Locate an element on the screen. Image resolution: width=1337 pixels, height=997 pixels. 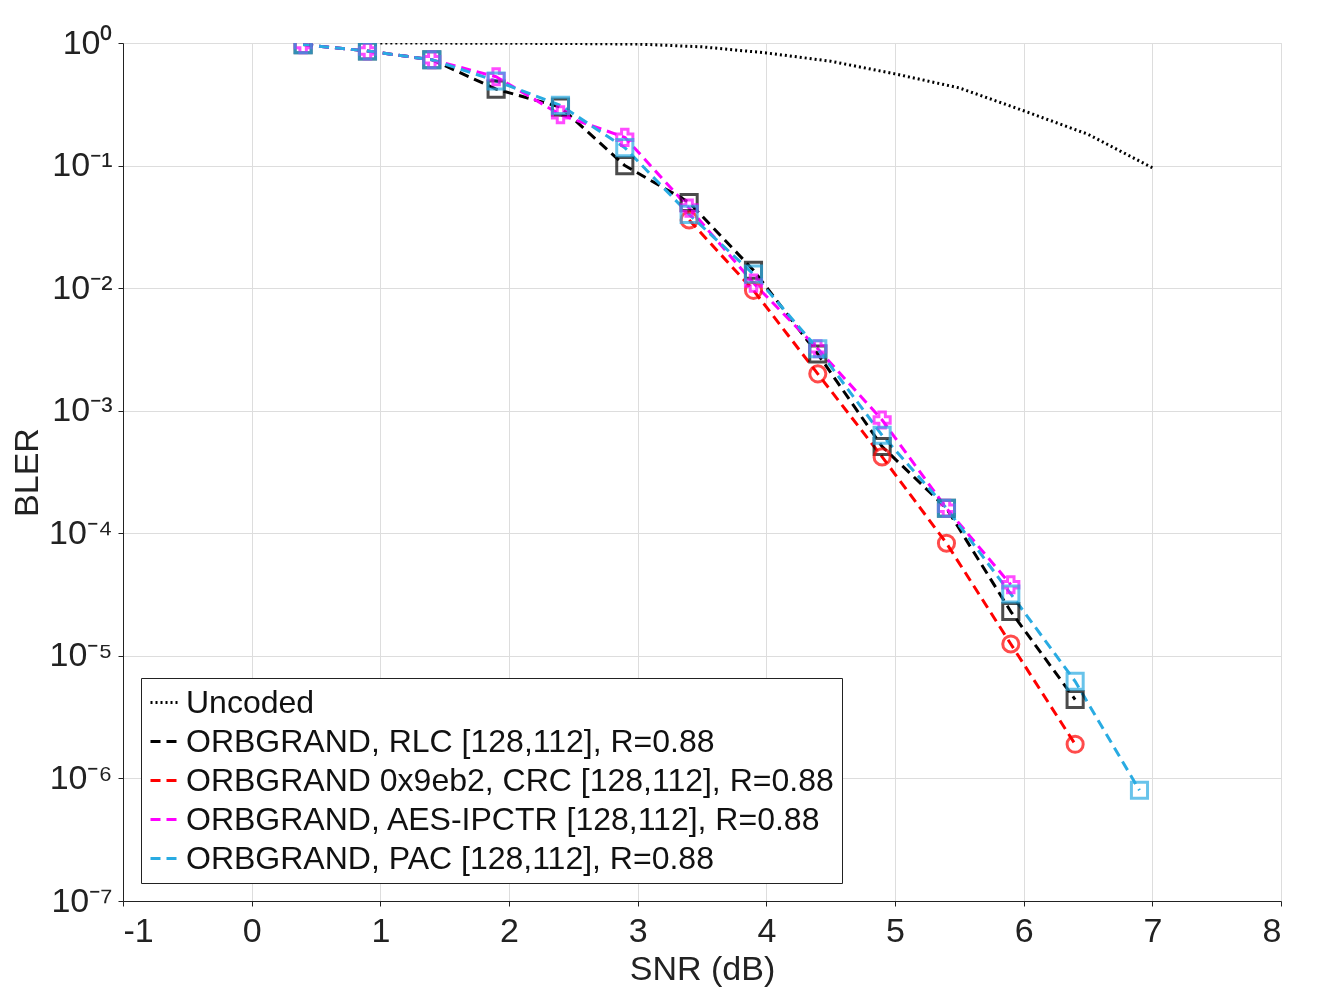
legend-label: ORBGRAND, AES-IPCTR [128,112], R=0.88 is located at coordinates (503, 818).